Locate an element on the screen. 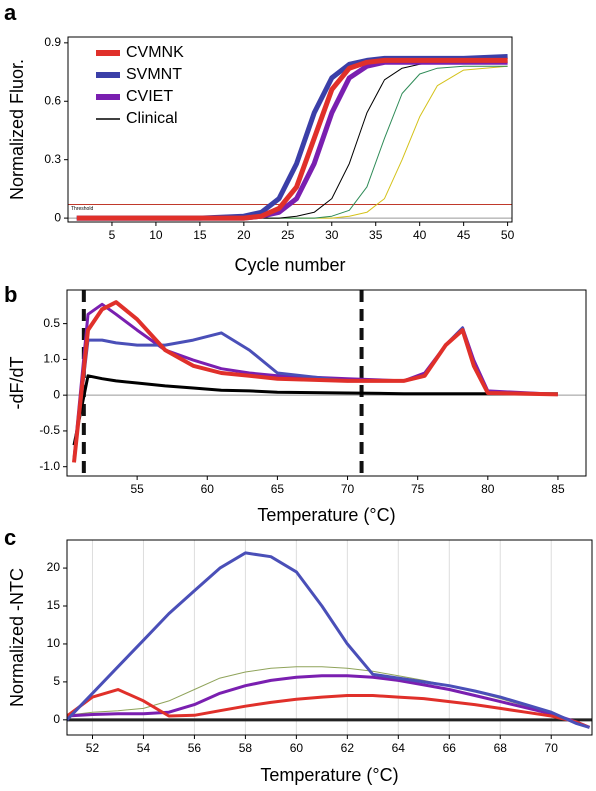 Image resolution: width=596 pixels, height=791 pixels. x-tick-label: 30 is located at coordinates (332, 235).